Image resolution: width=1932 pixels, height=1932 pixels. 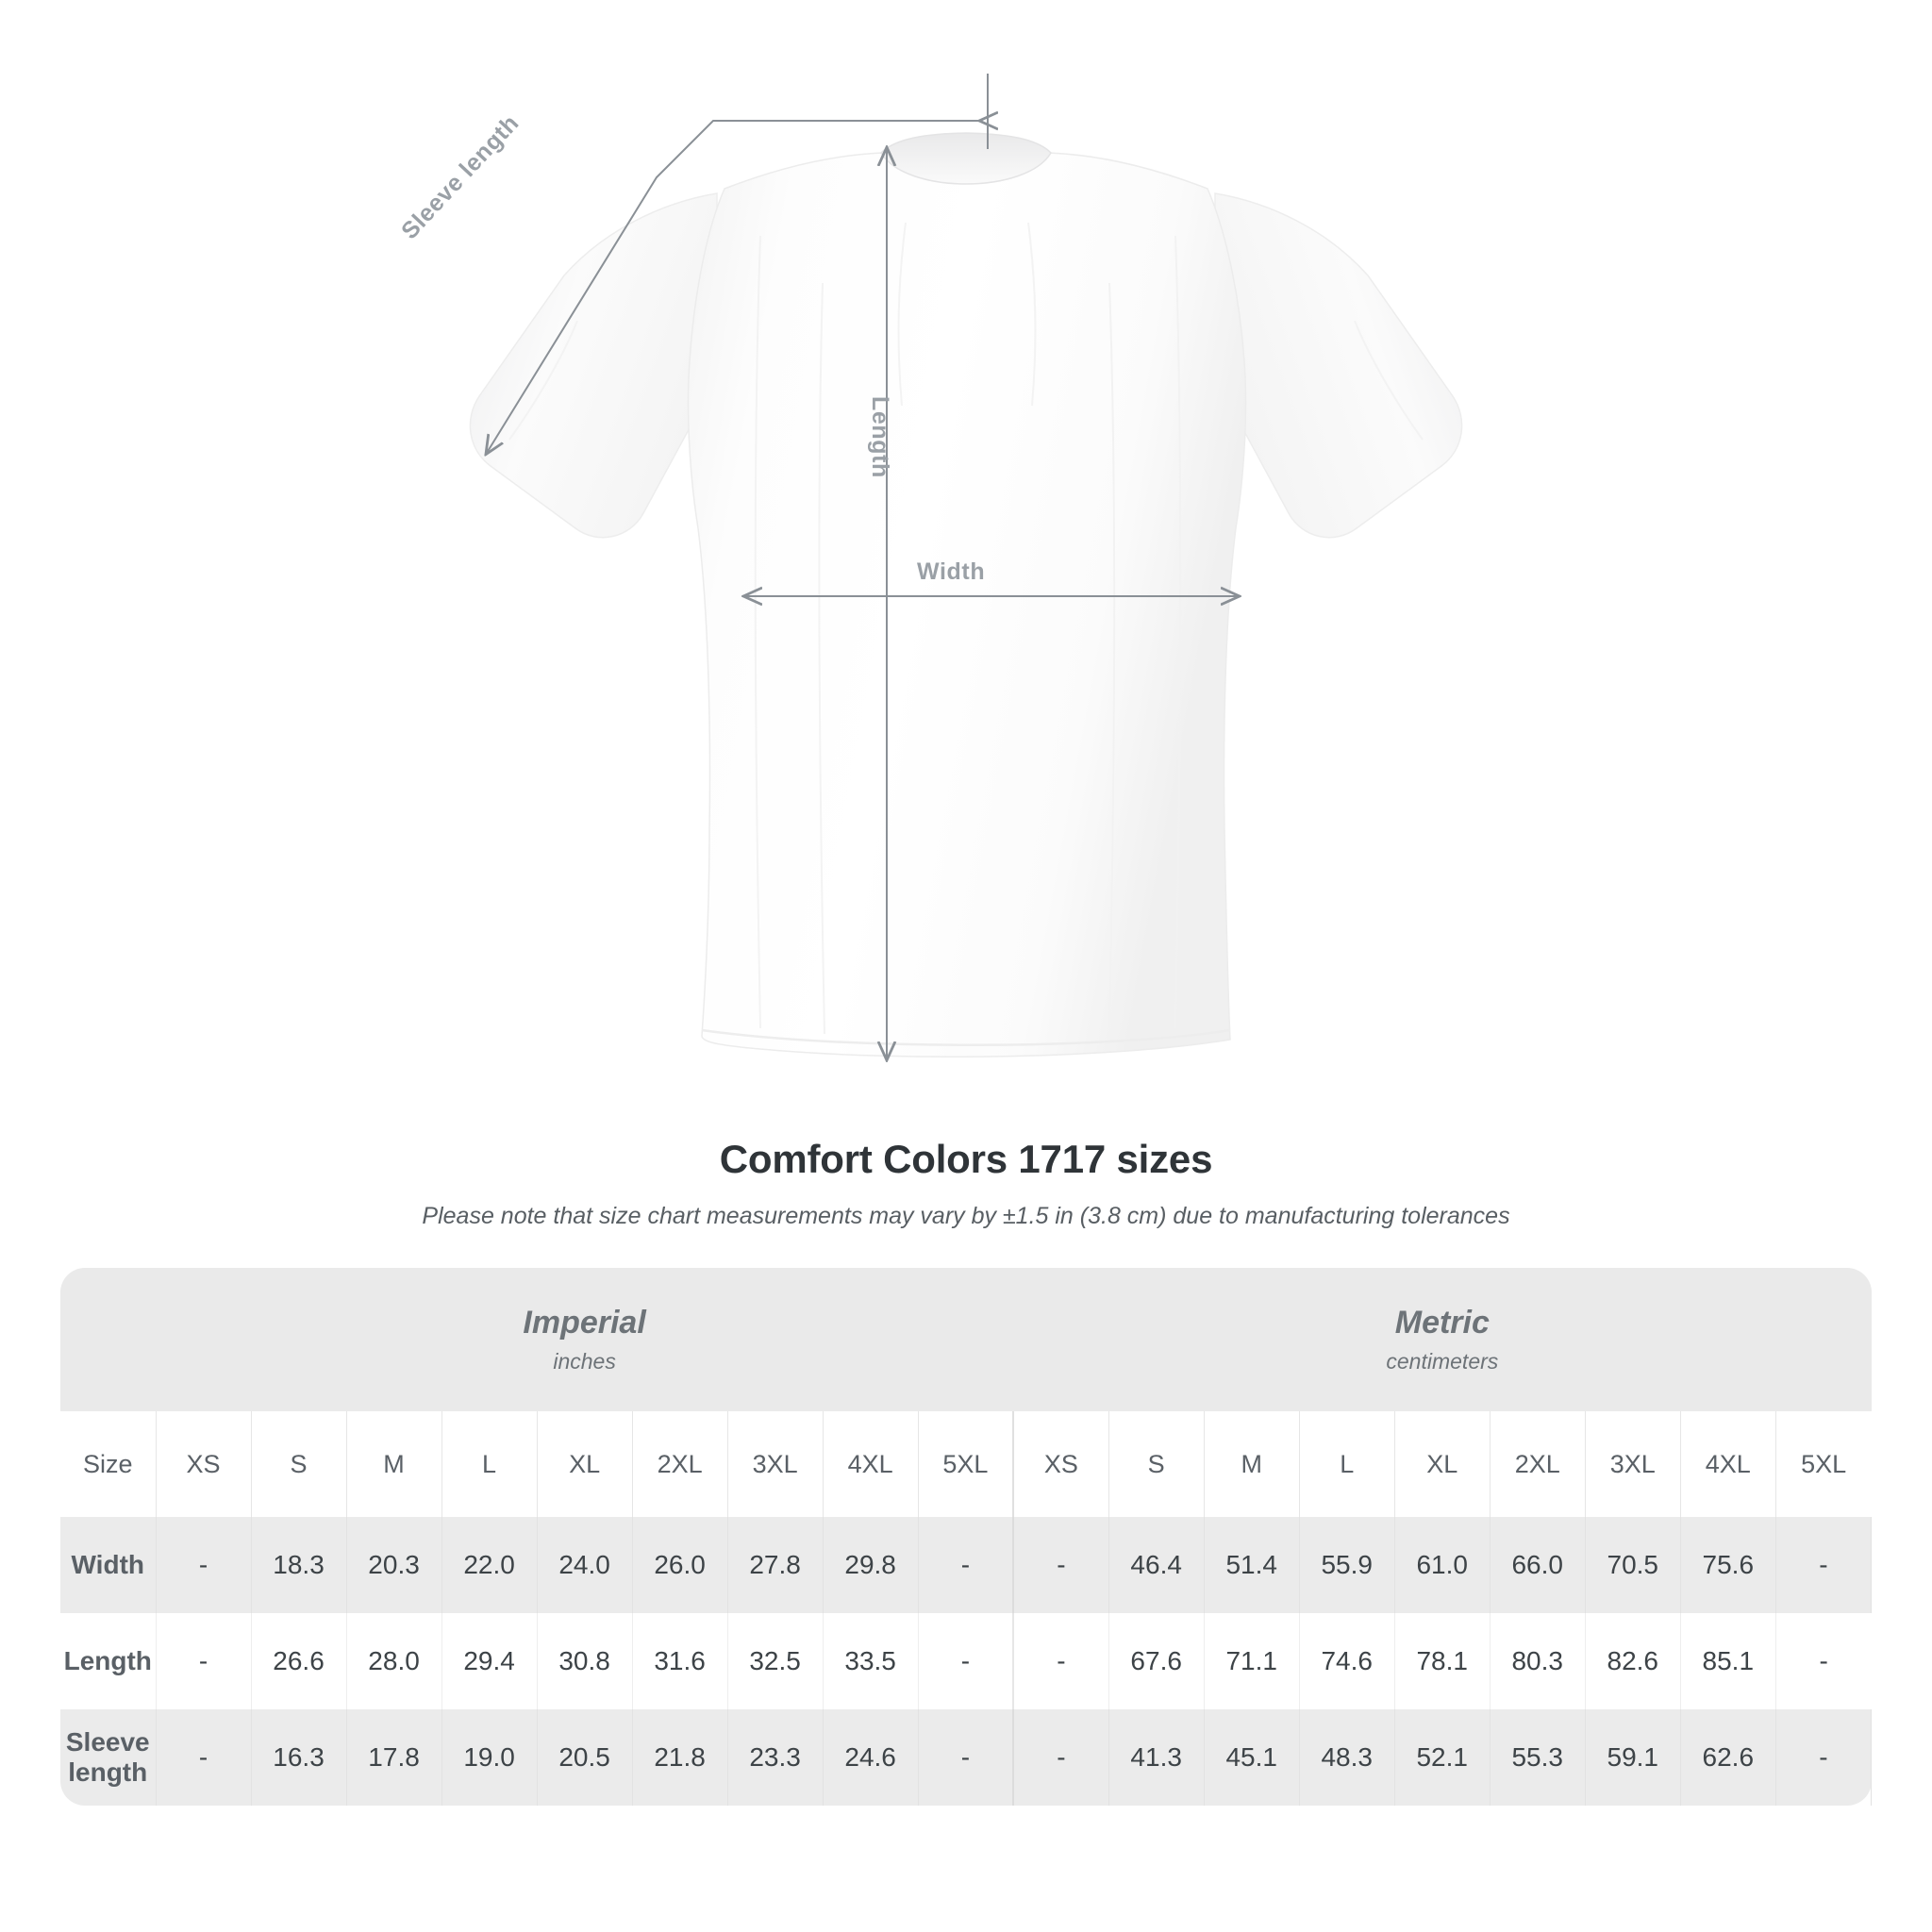 I want to click on header-metric-s: S, so click(x=1157, y=1464).